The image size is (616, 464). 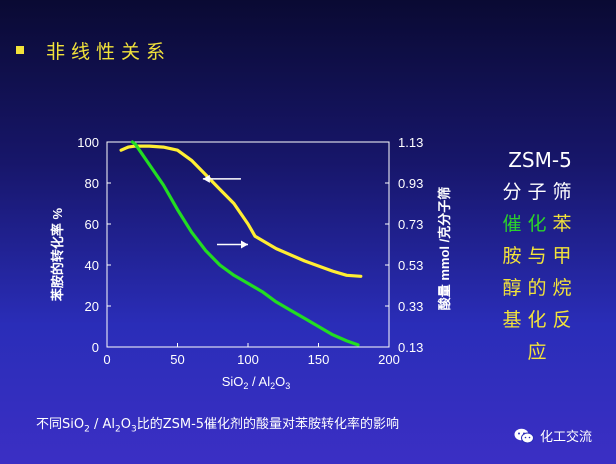 I want to click on figure-caption: 不同SiO2 / Al2O3比的ZSM-5催化剂的酸量对苯胺转化率的影响, so click(x=217, y=424).